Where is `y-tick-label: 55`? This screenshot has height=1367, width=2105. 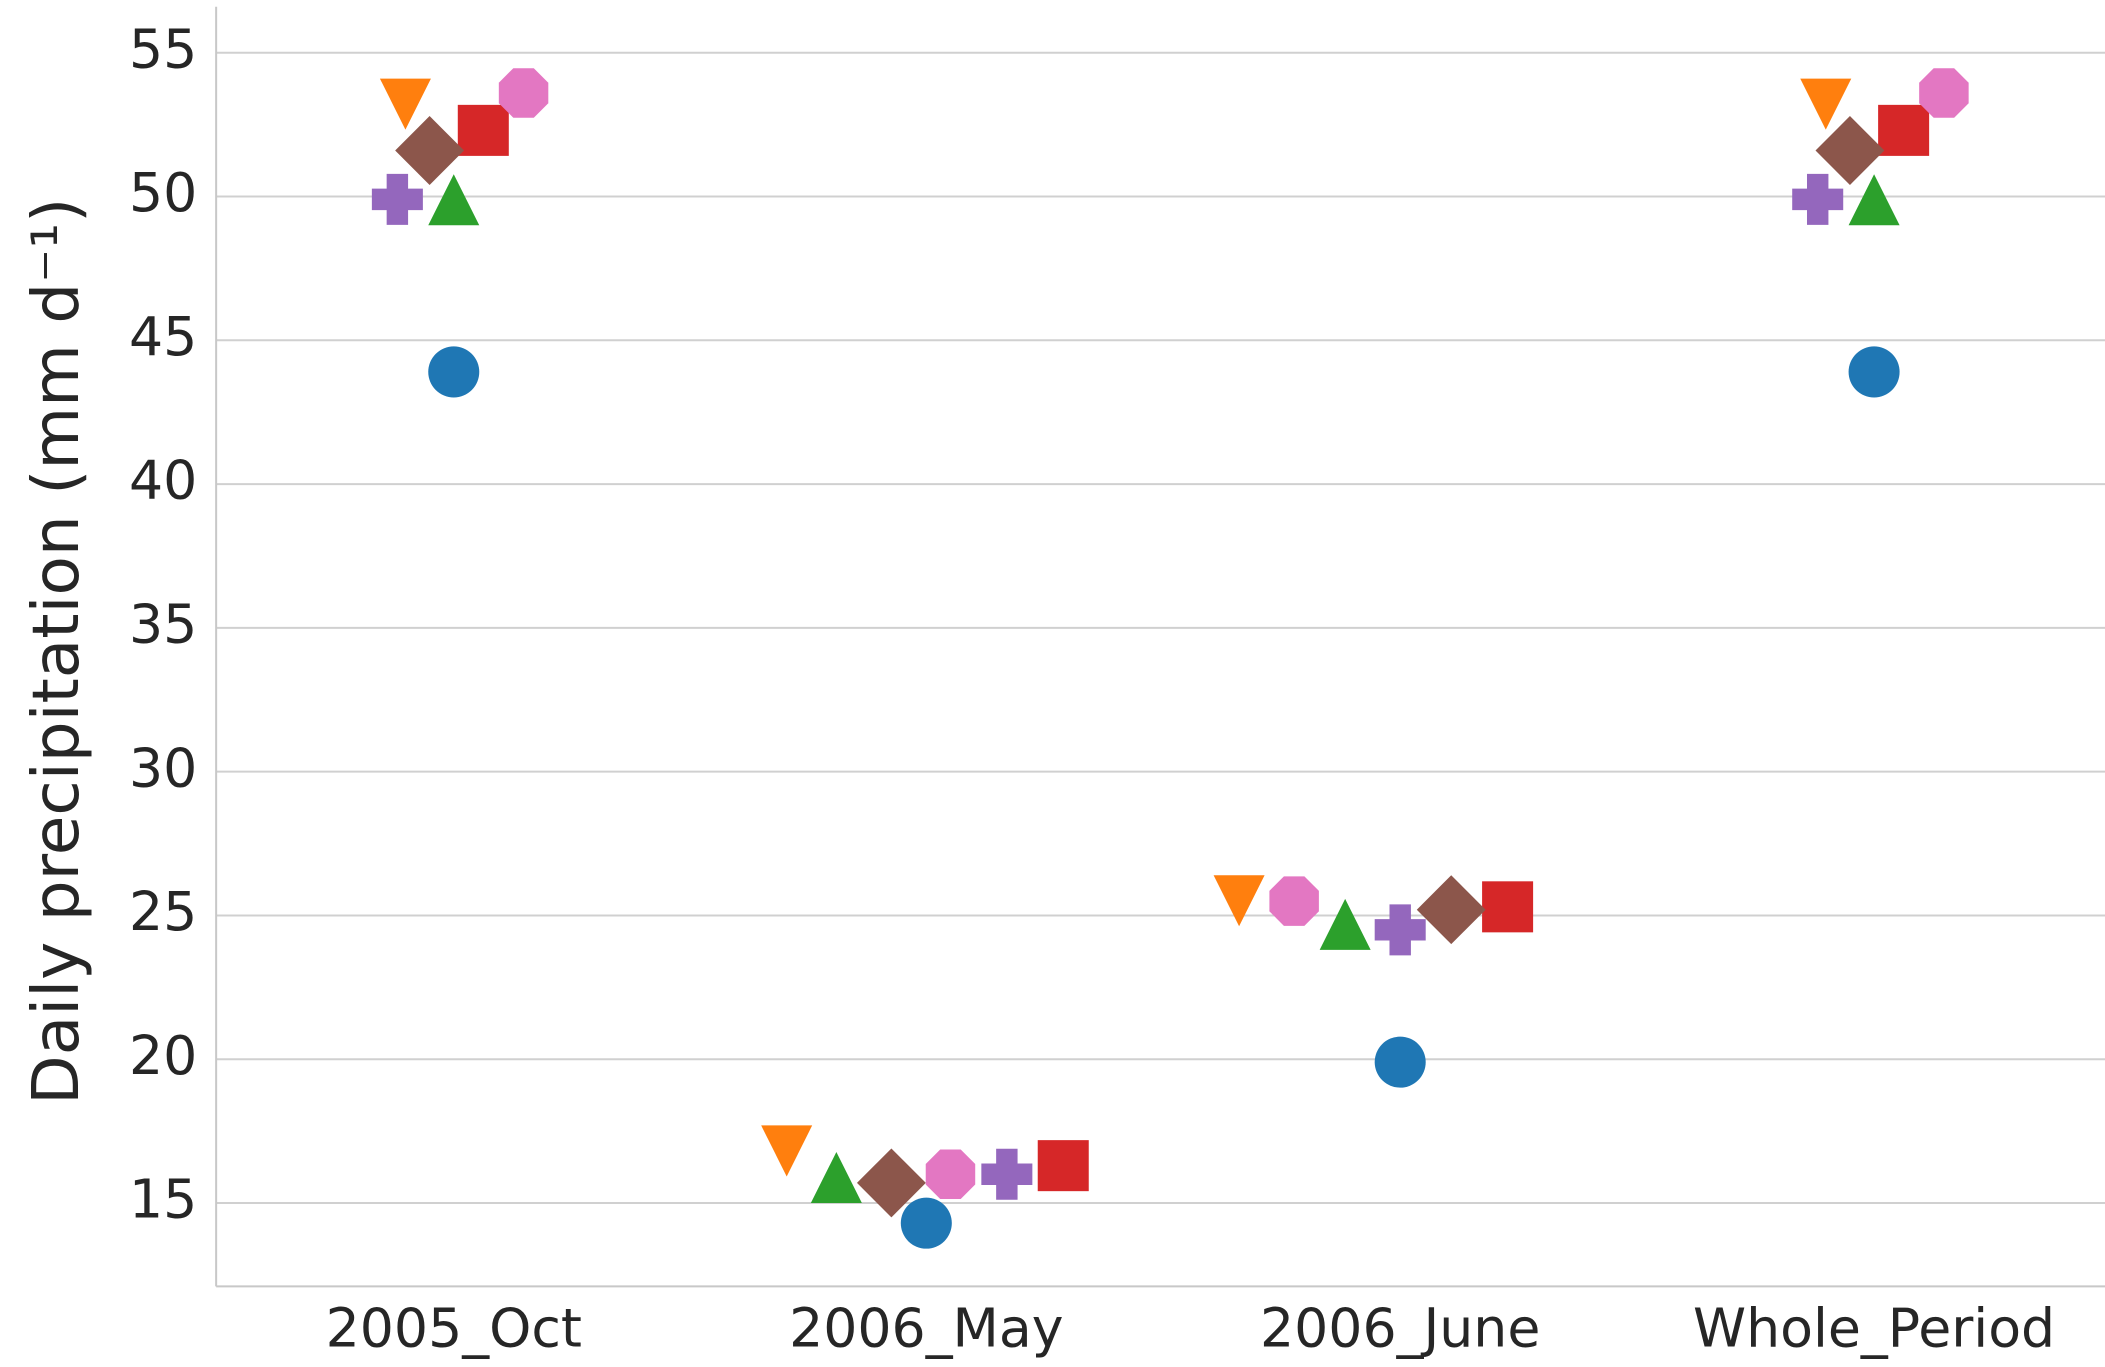 y-tick-label: 55 is located at coordinates (163, 48).